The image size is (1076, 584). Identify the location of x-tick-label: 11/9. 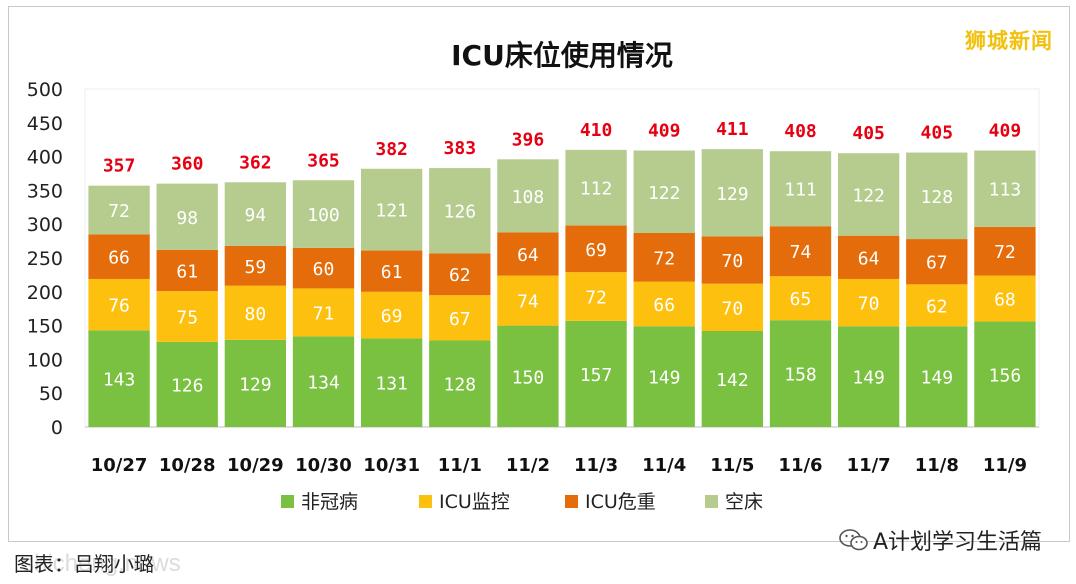
(1005, 465).